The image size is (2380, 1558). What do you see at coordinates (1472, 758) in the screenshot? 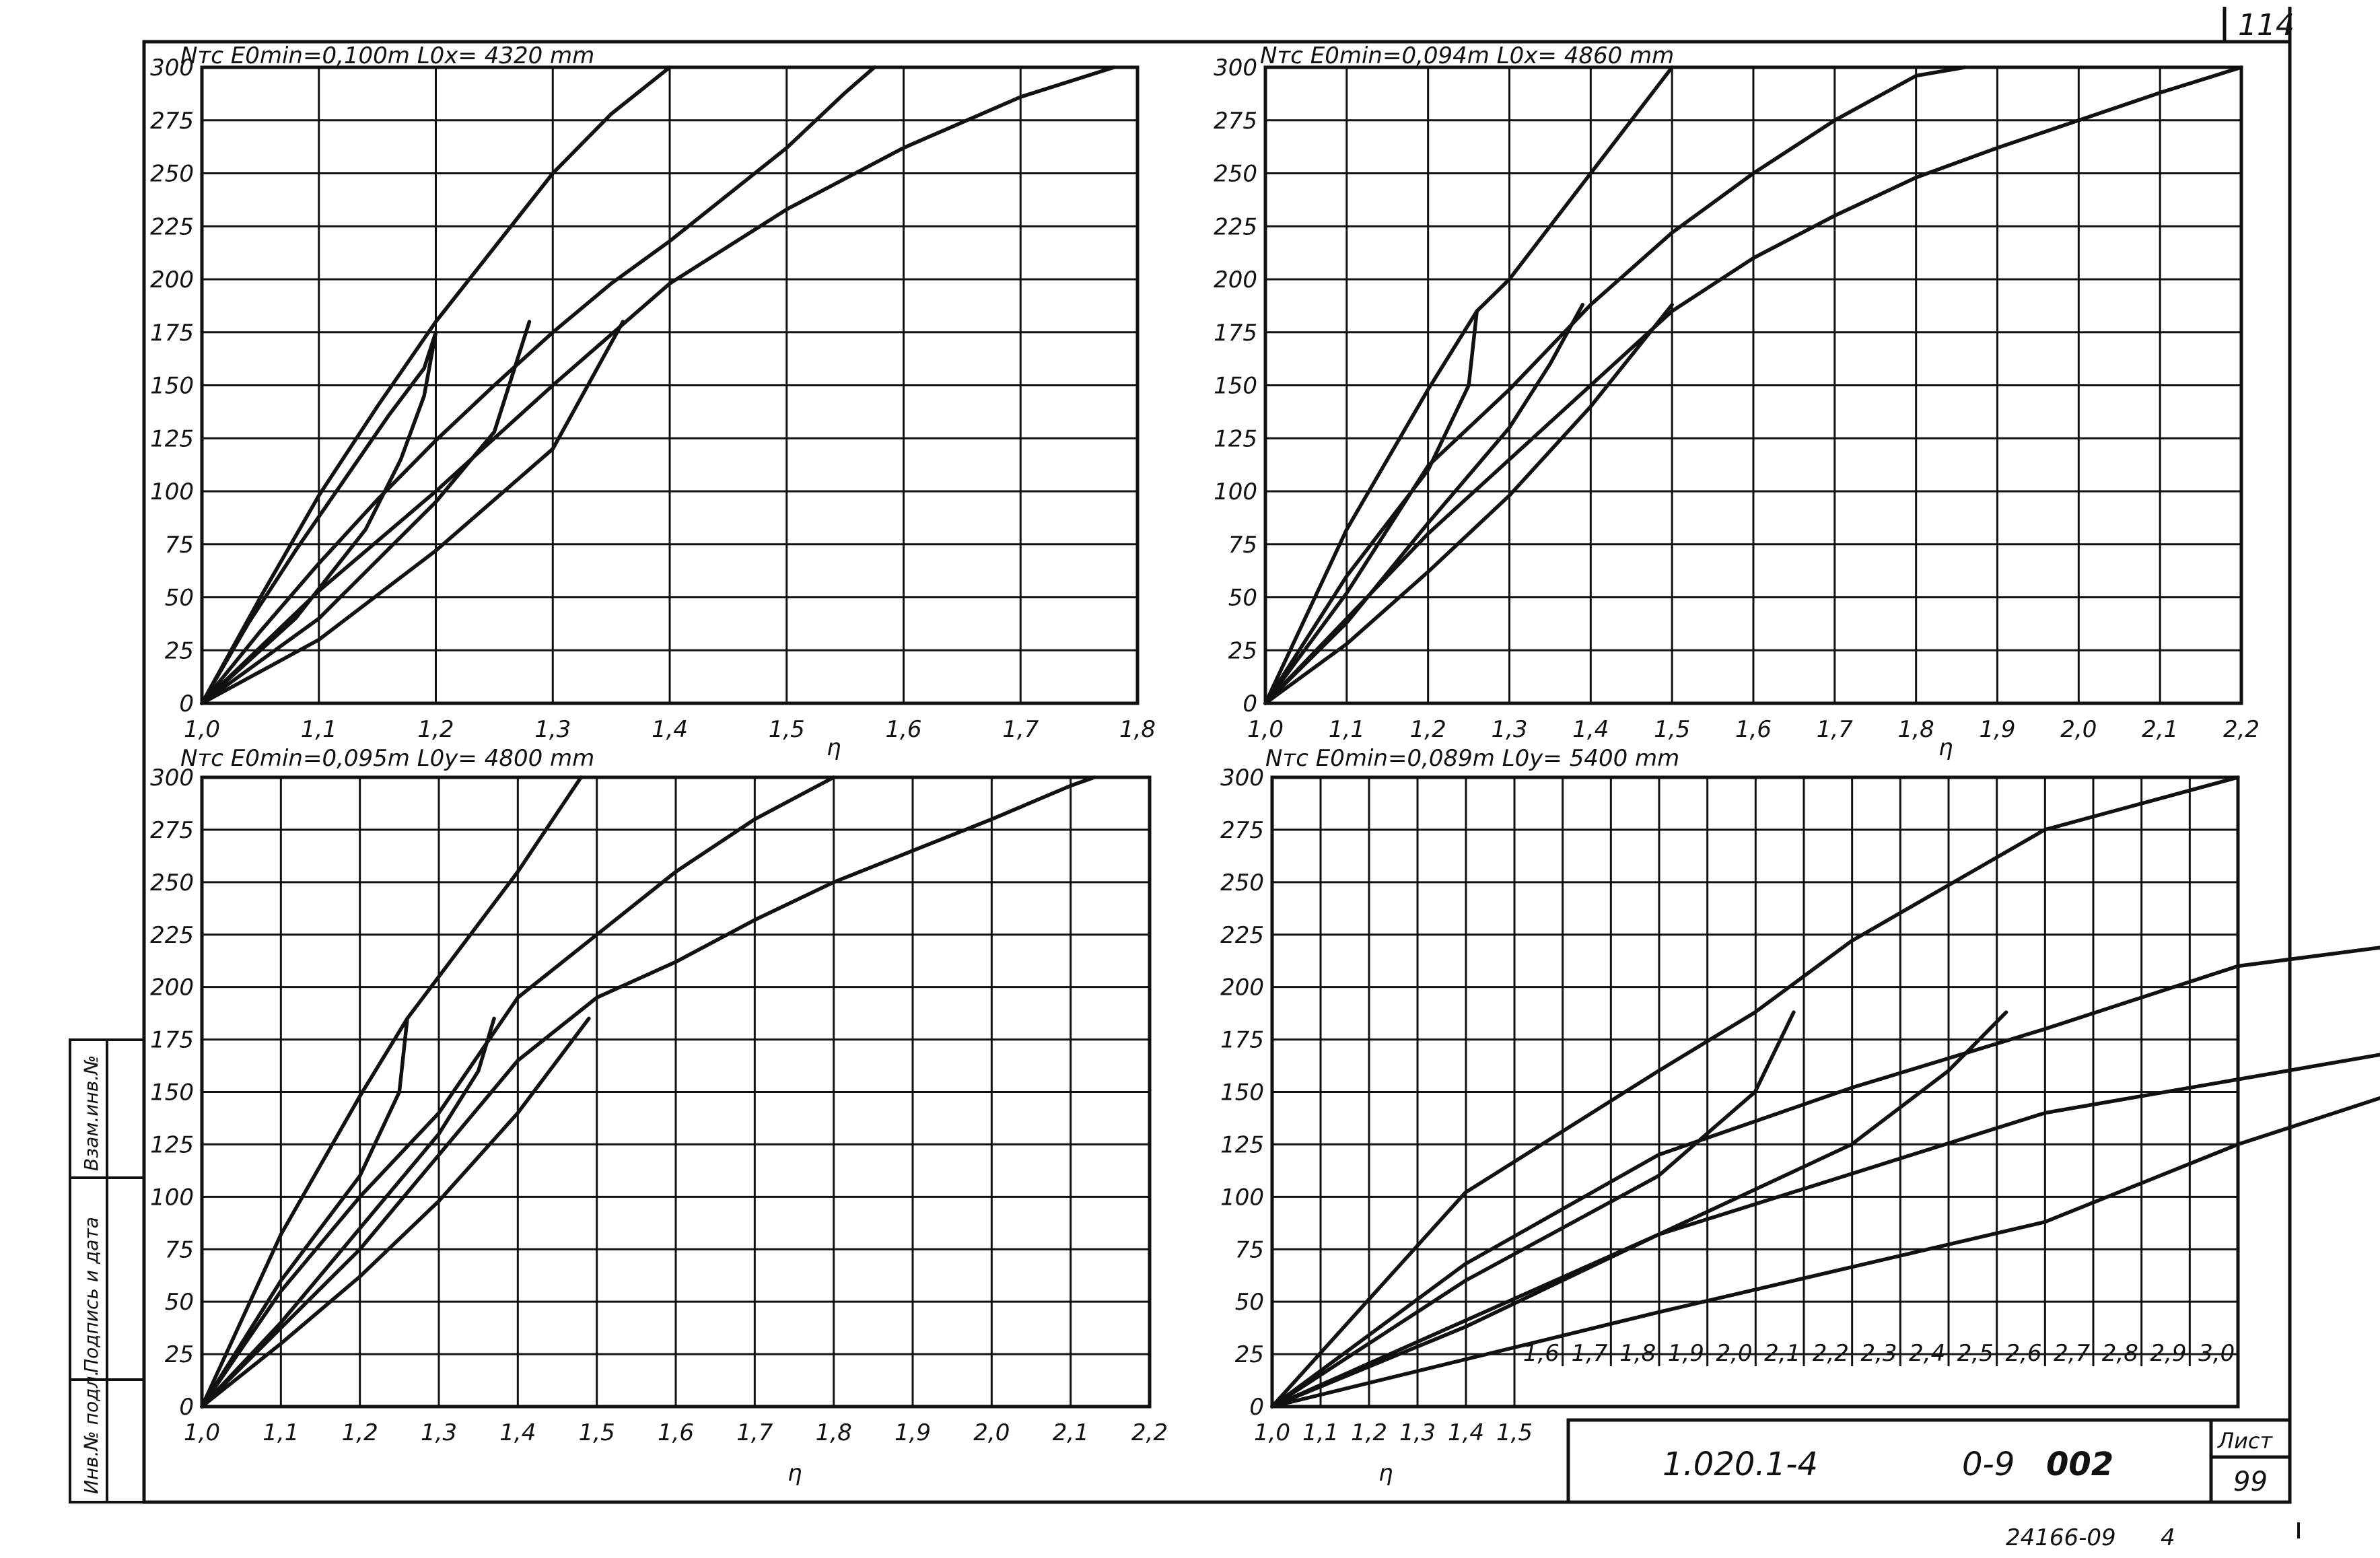
I see `chart-header: Nтс E0min=0,089m L0y= 5400 mm` at bounding box center [1472, 758].